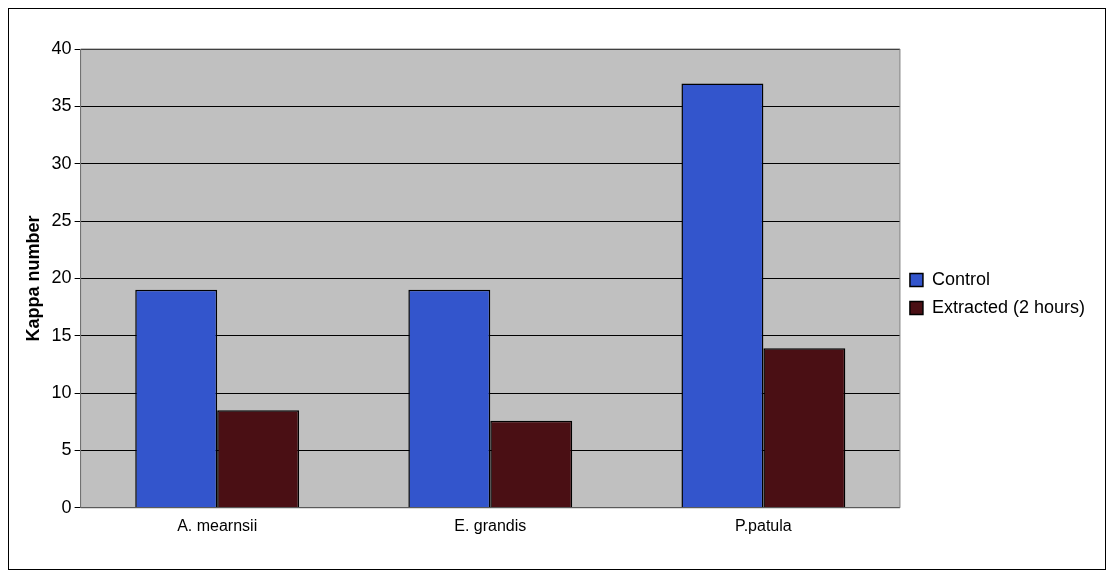 This screenshot has height=580, width=1114. I want to click on y-tick-label: 10, so click(61, 392).